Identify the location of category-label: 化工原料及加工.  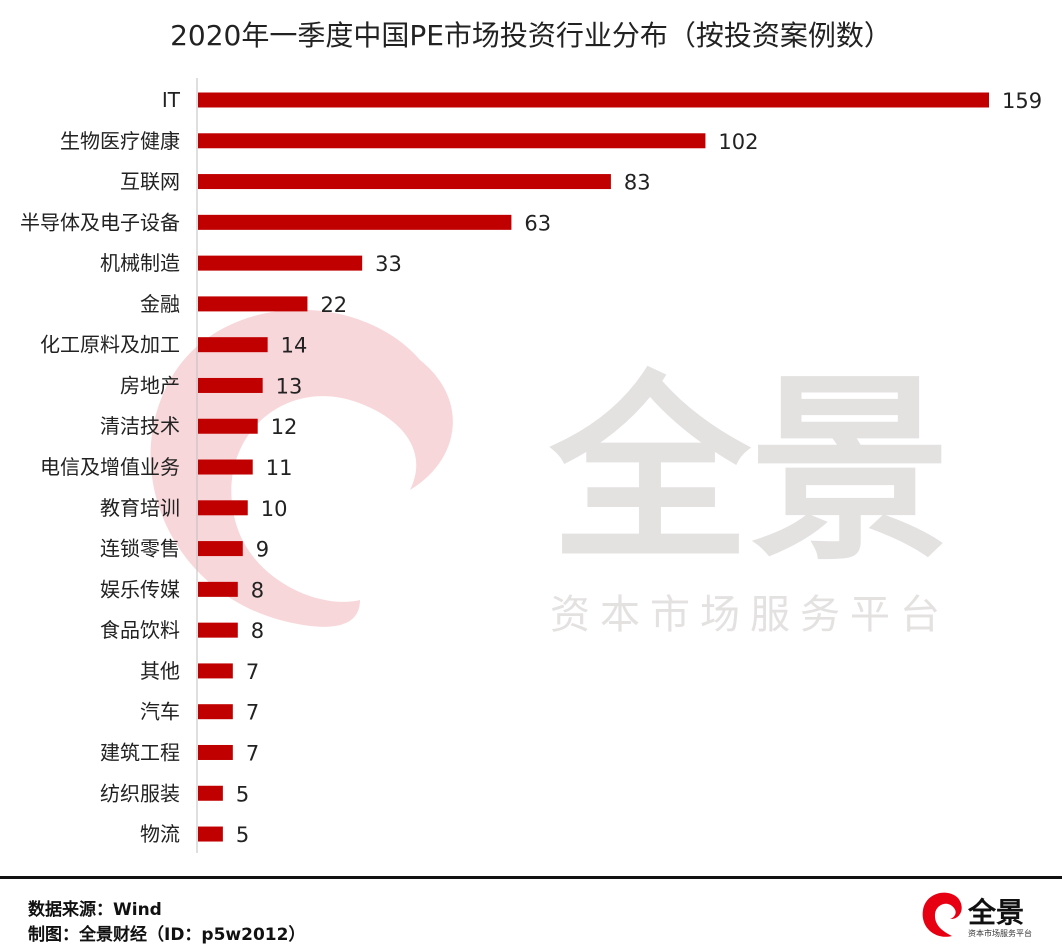
(110, 345).